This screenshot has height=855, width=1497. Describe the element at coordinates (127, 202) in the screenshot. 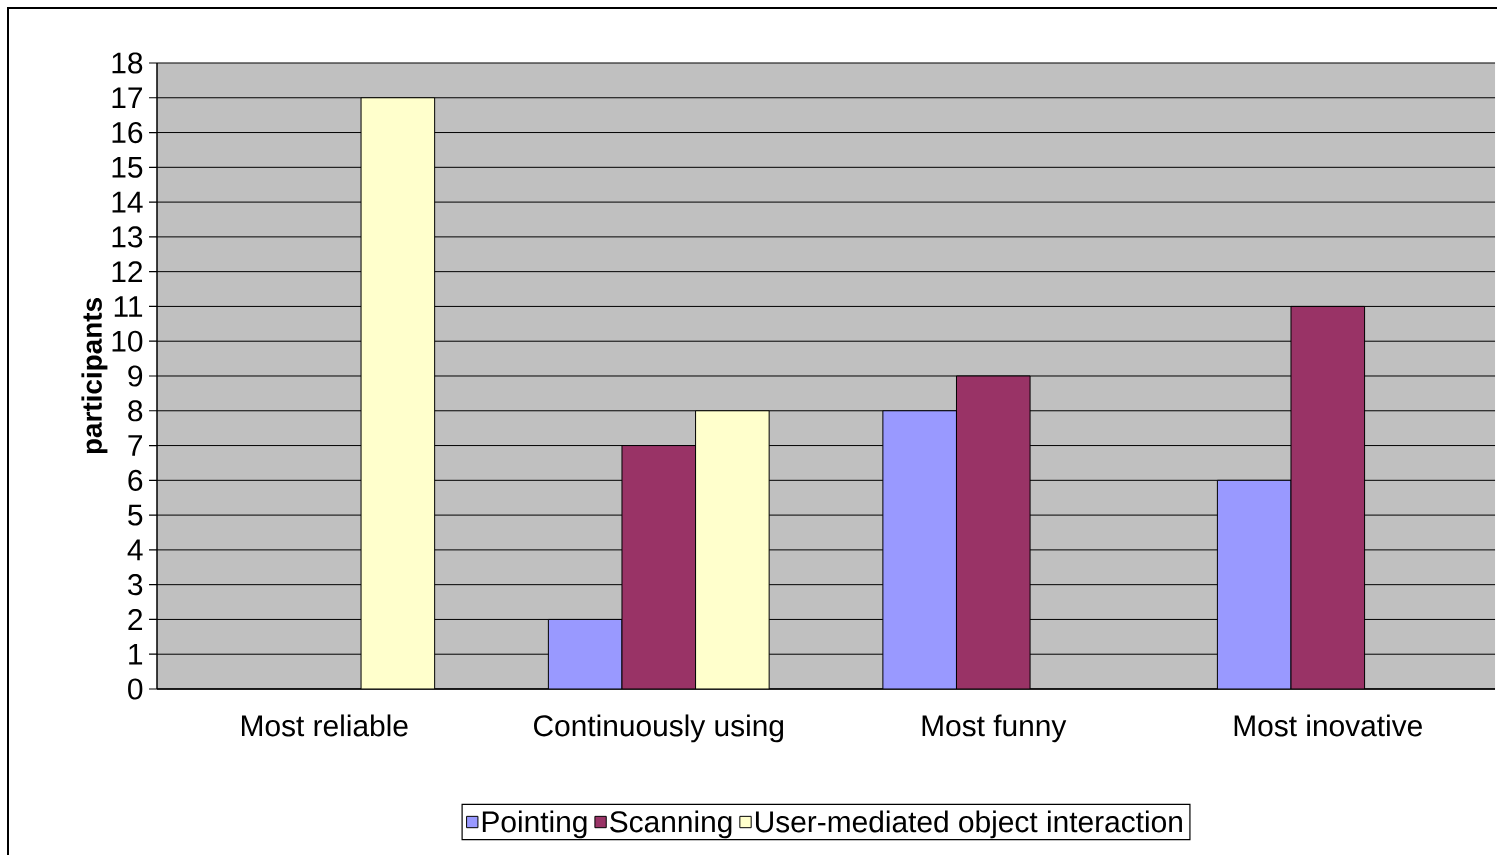

I see `y-tick-label: 14` at that location.